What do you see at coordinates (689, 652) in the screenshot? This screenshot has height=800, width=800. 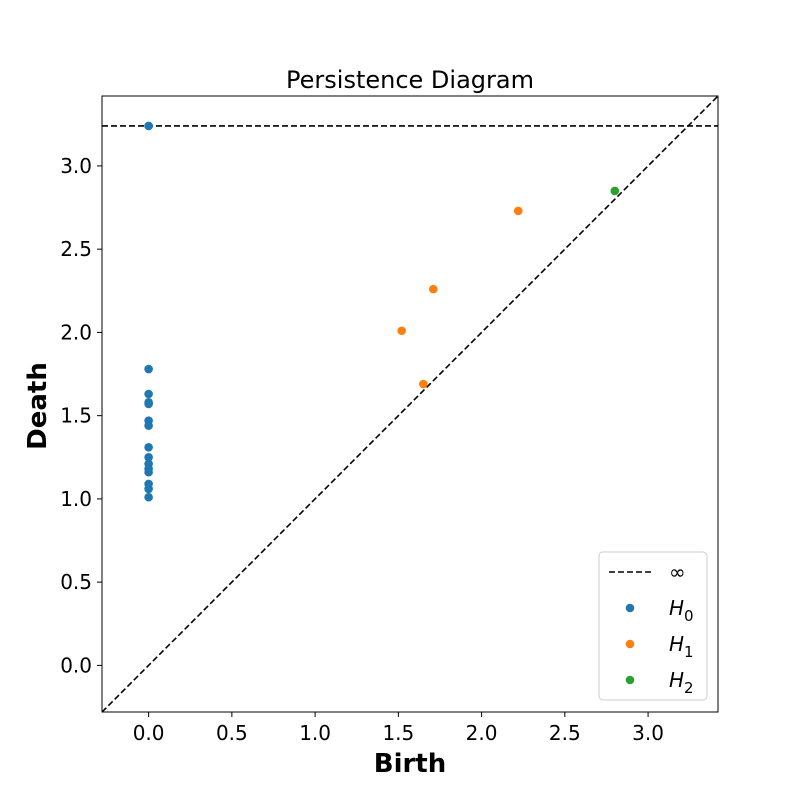 I see `legend-label-subscript: 1` at bounding box center [689, 652].